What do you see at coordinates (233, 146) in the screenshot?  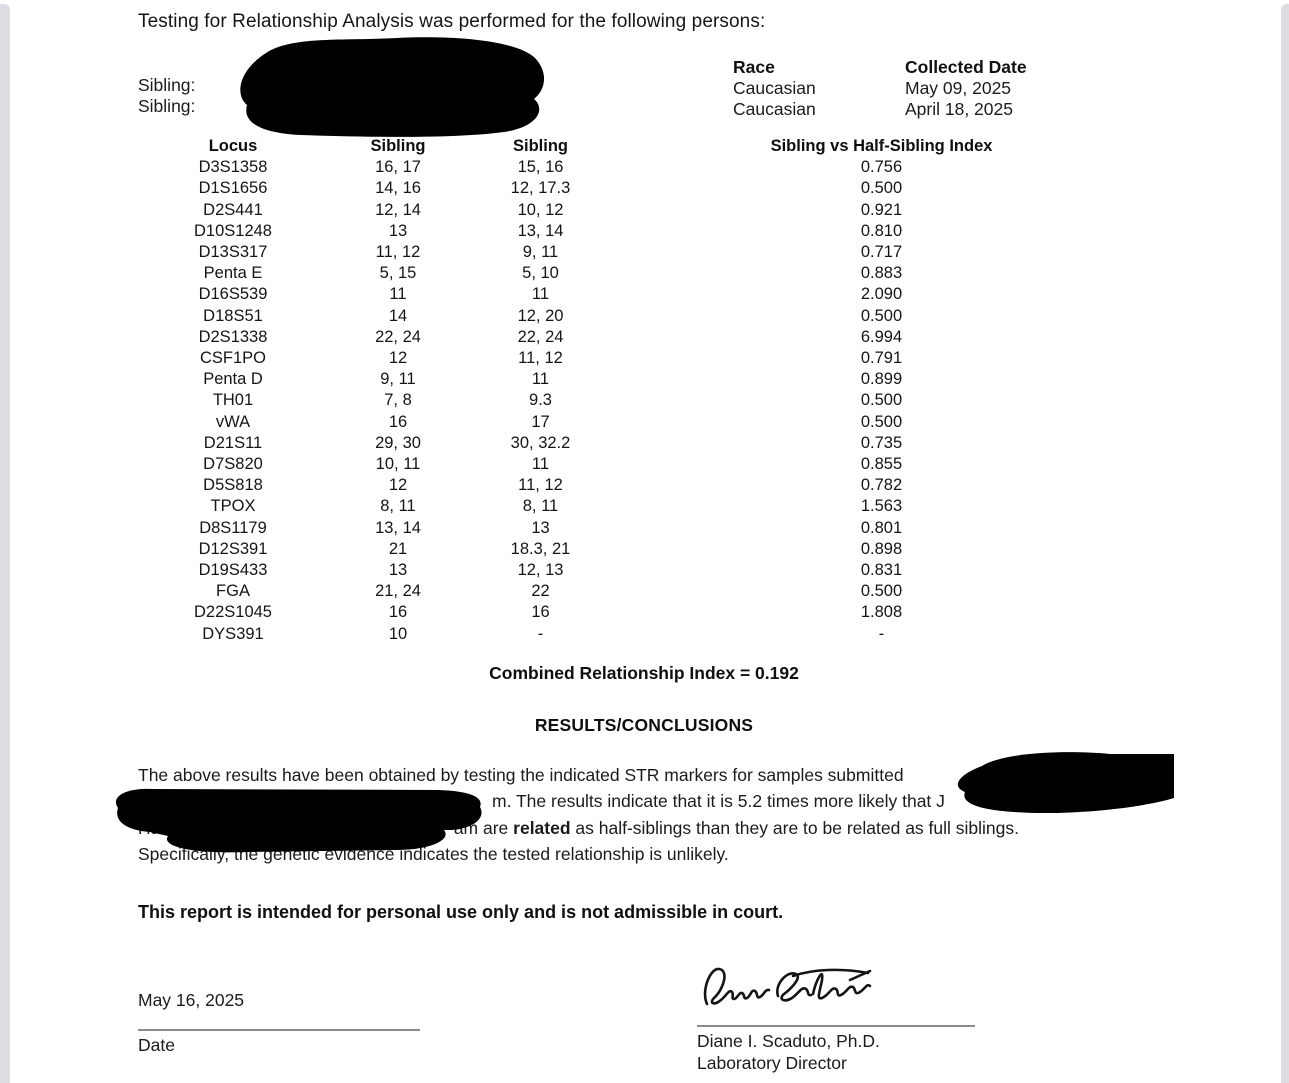 I see `locus-header: Locus` at bounding box center [233, 146].